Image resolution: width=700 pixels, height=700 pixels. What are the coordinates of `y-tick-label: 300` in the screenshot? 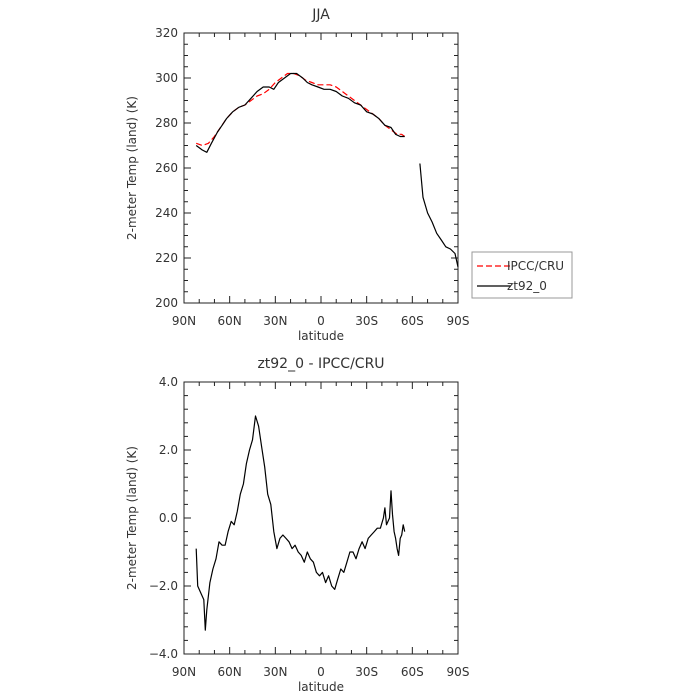 It's located at (166, 78).